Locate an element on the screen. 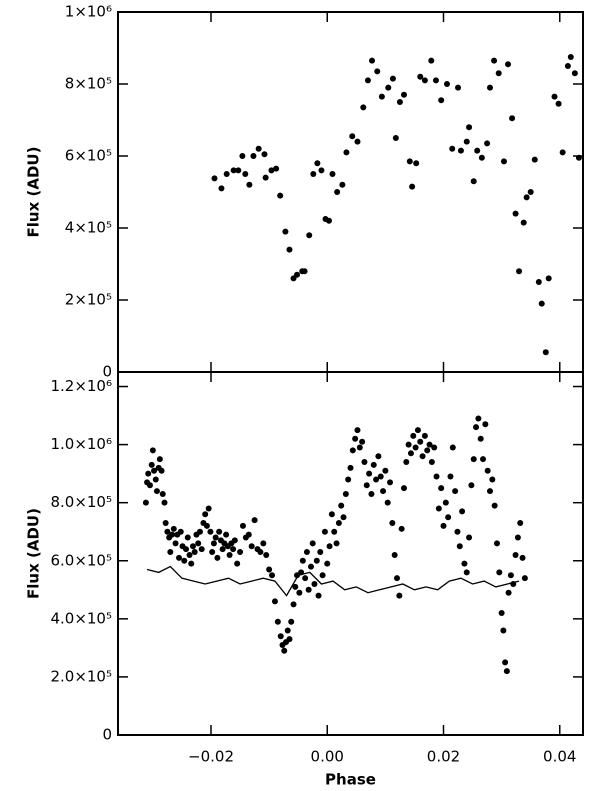 The width and height of the screenshot is (600, 791). y-tick-label: 6×10⁵ is located at coordinates (88, 156).